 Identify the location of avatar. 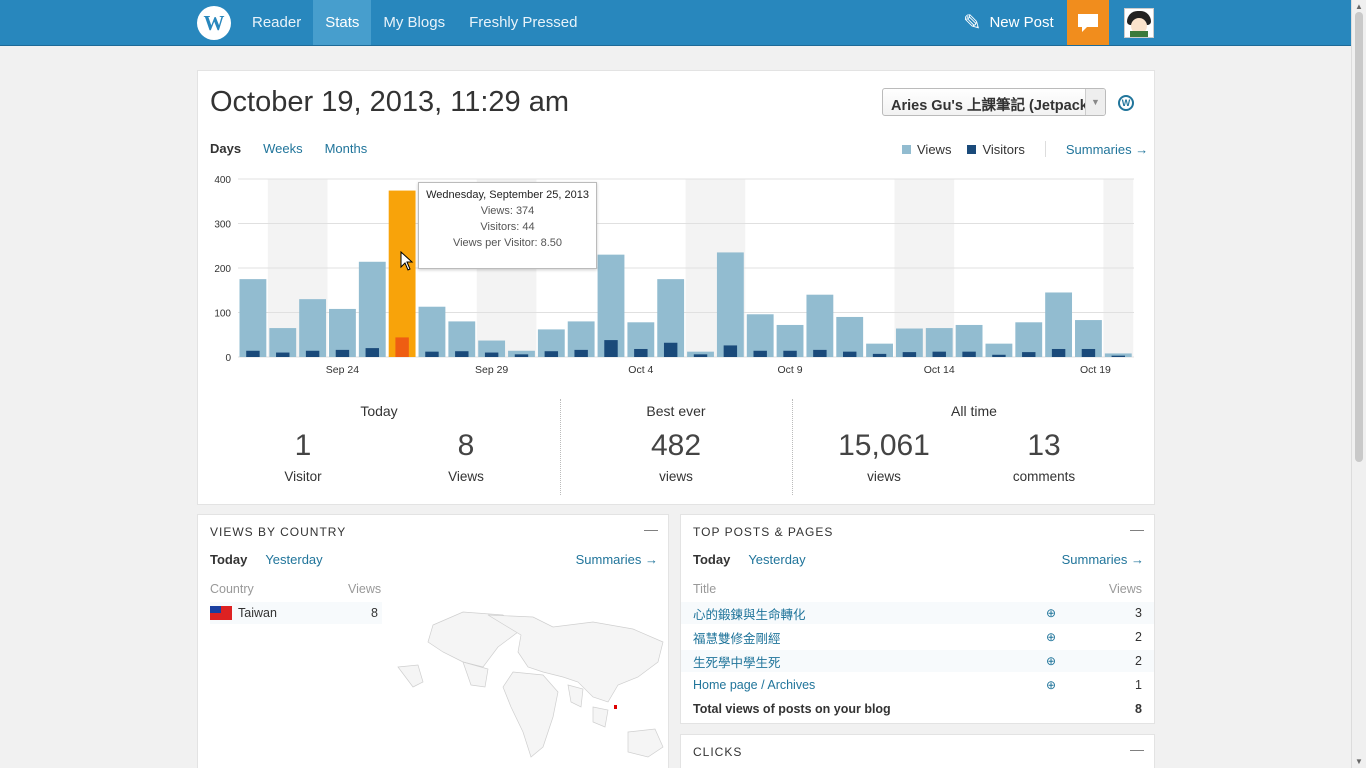
(1139, 23).